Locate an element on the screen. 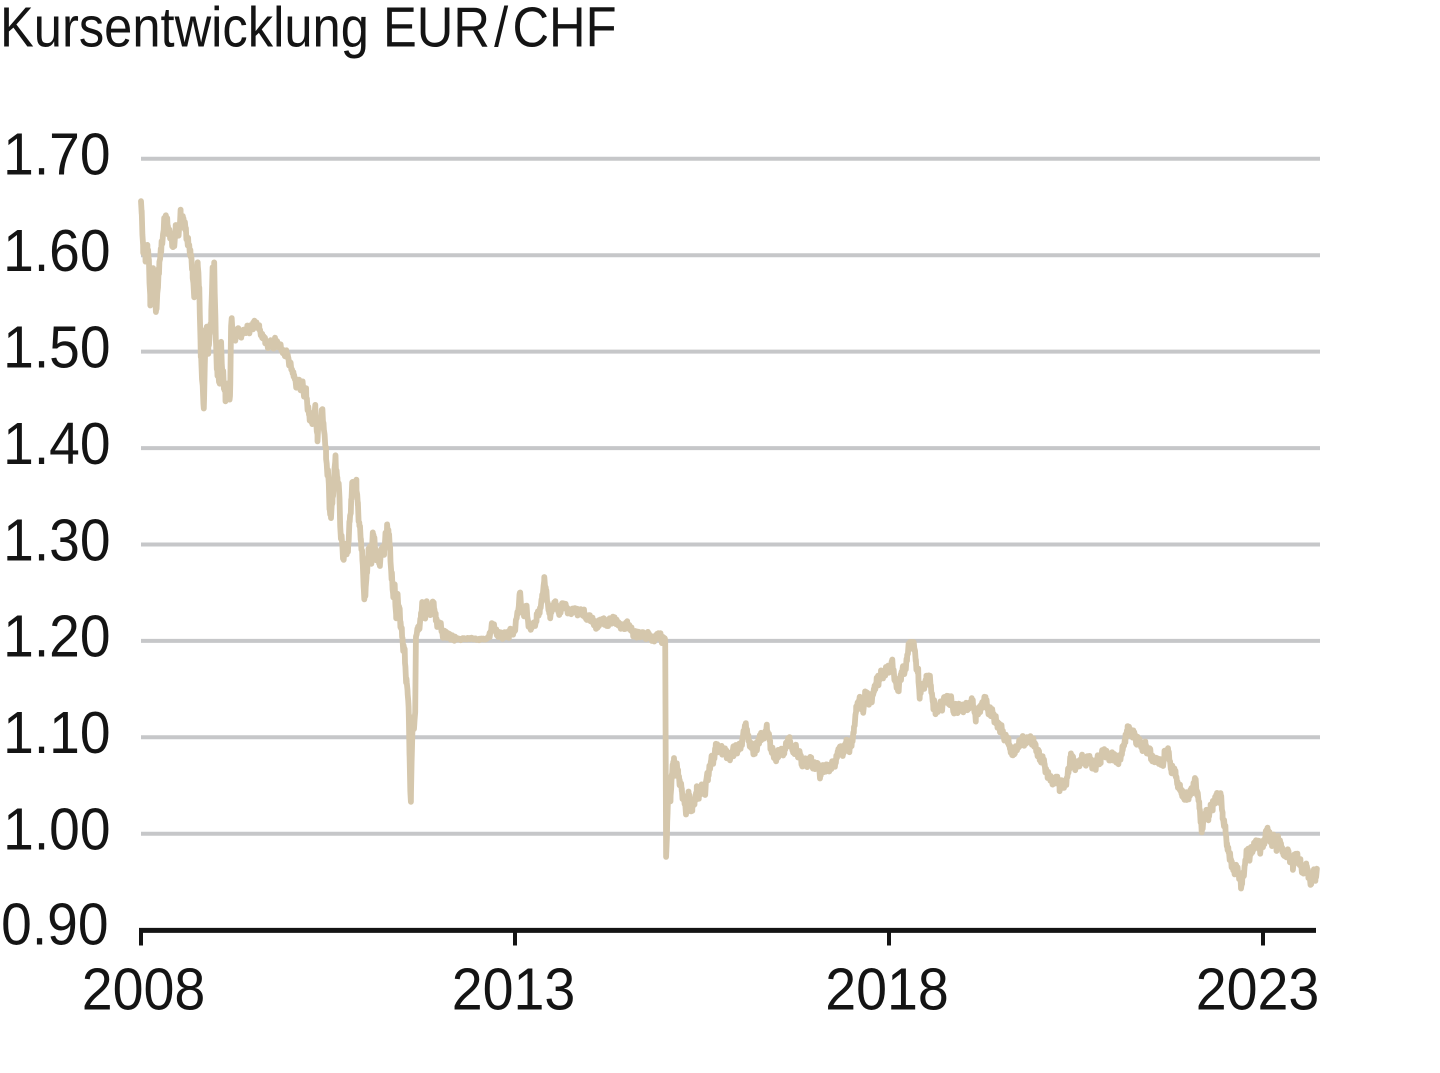  svg-text: 2008 is located at coordinates (144, 990).